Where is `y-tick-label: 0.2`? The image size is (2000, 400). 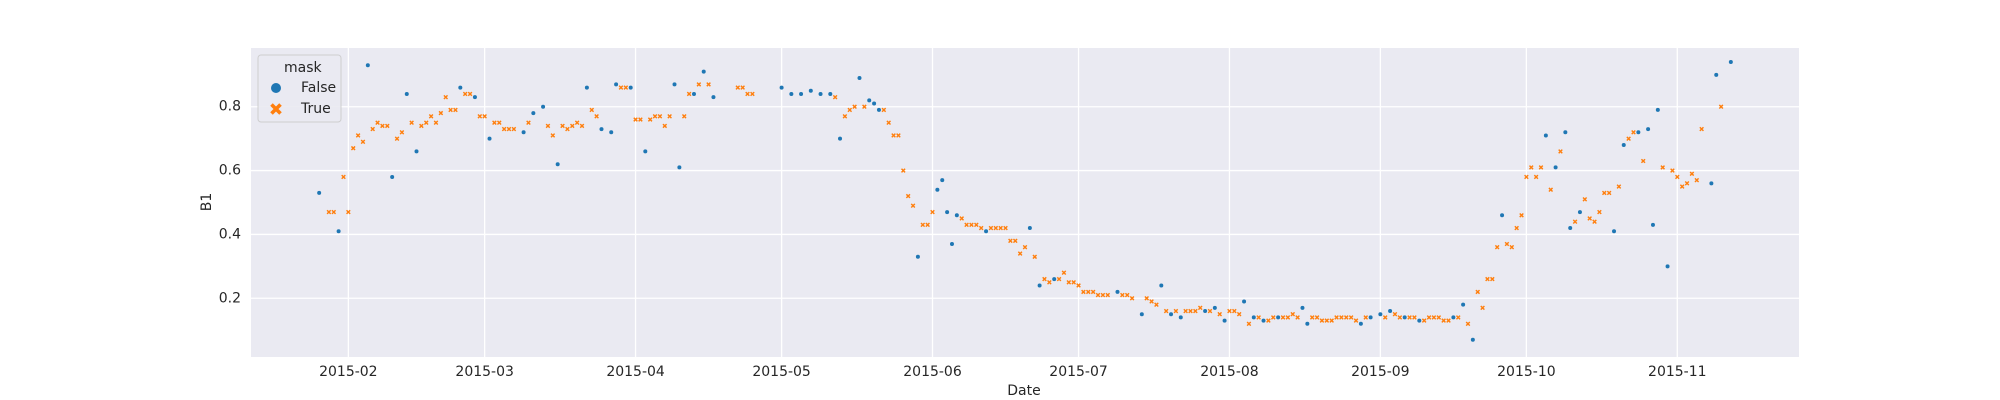 y-tick-label: 0.2 is located at coordinates (230, 298).